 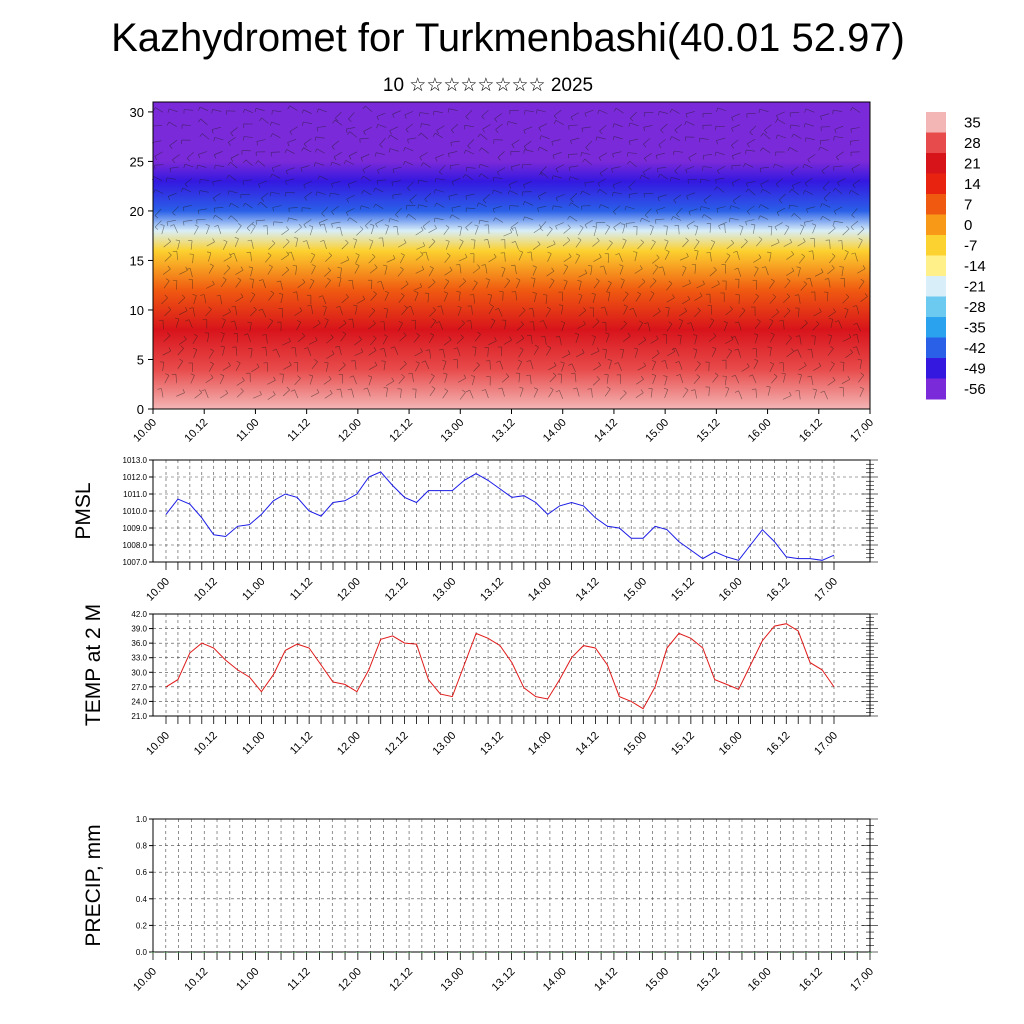 I want to click on x-tick-label: 17.00, so click(x=862, y=431).